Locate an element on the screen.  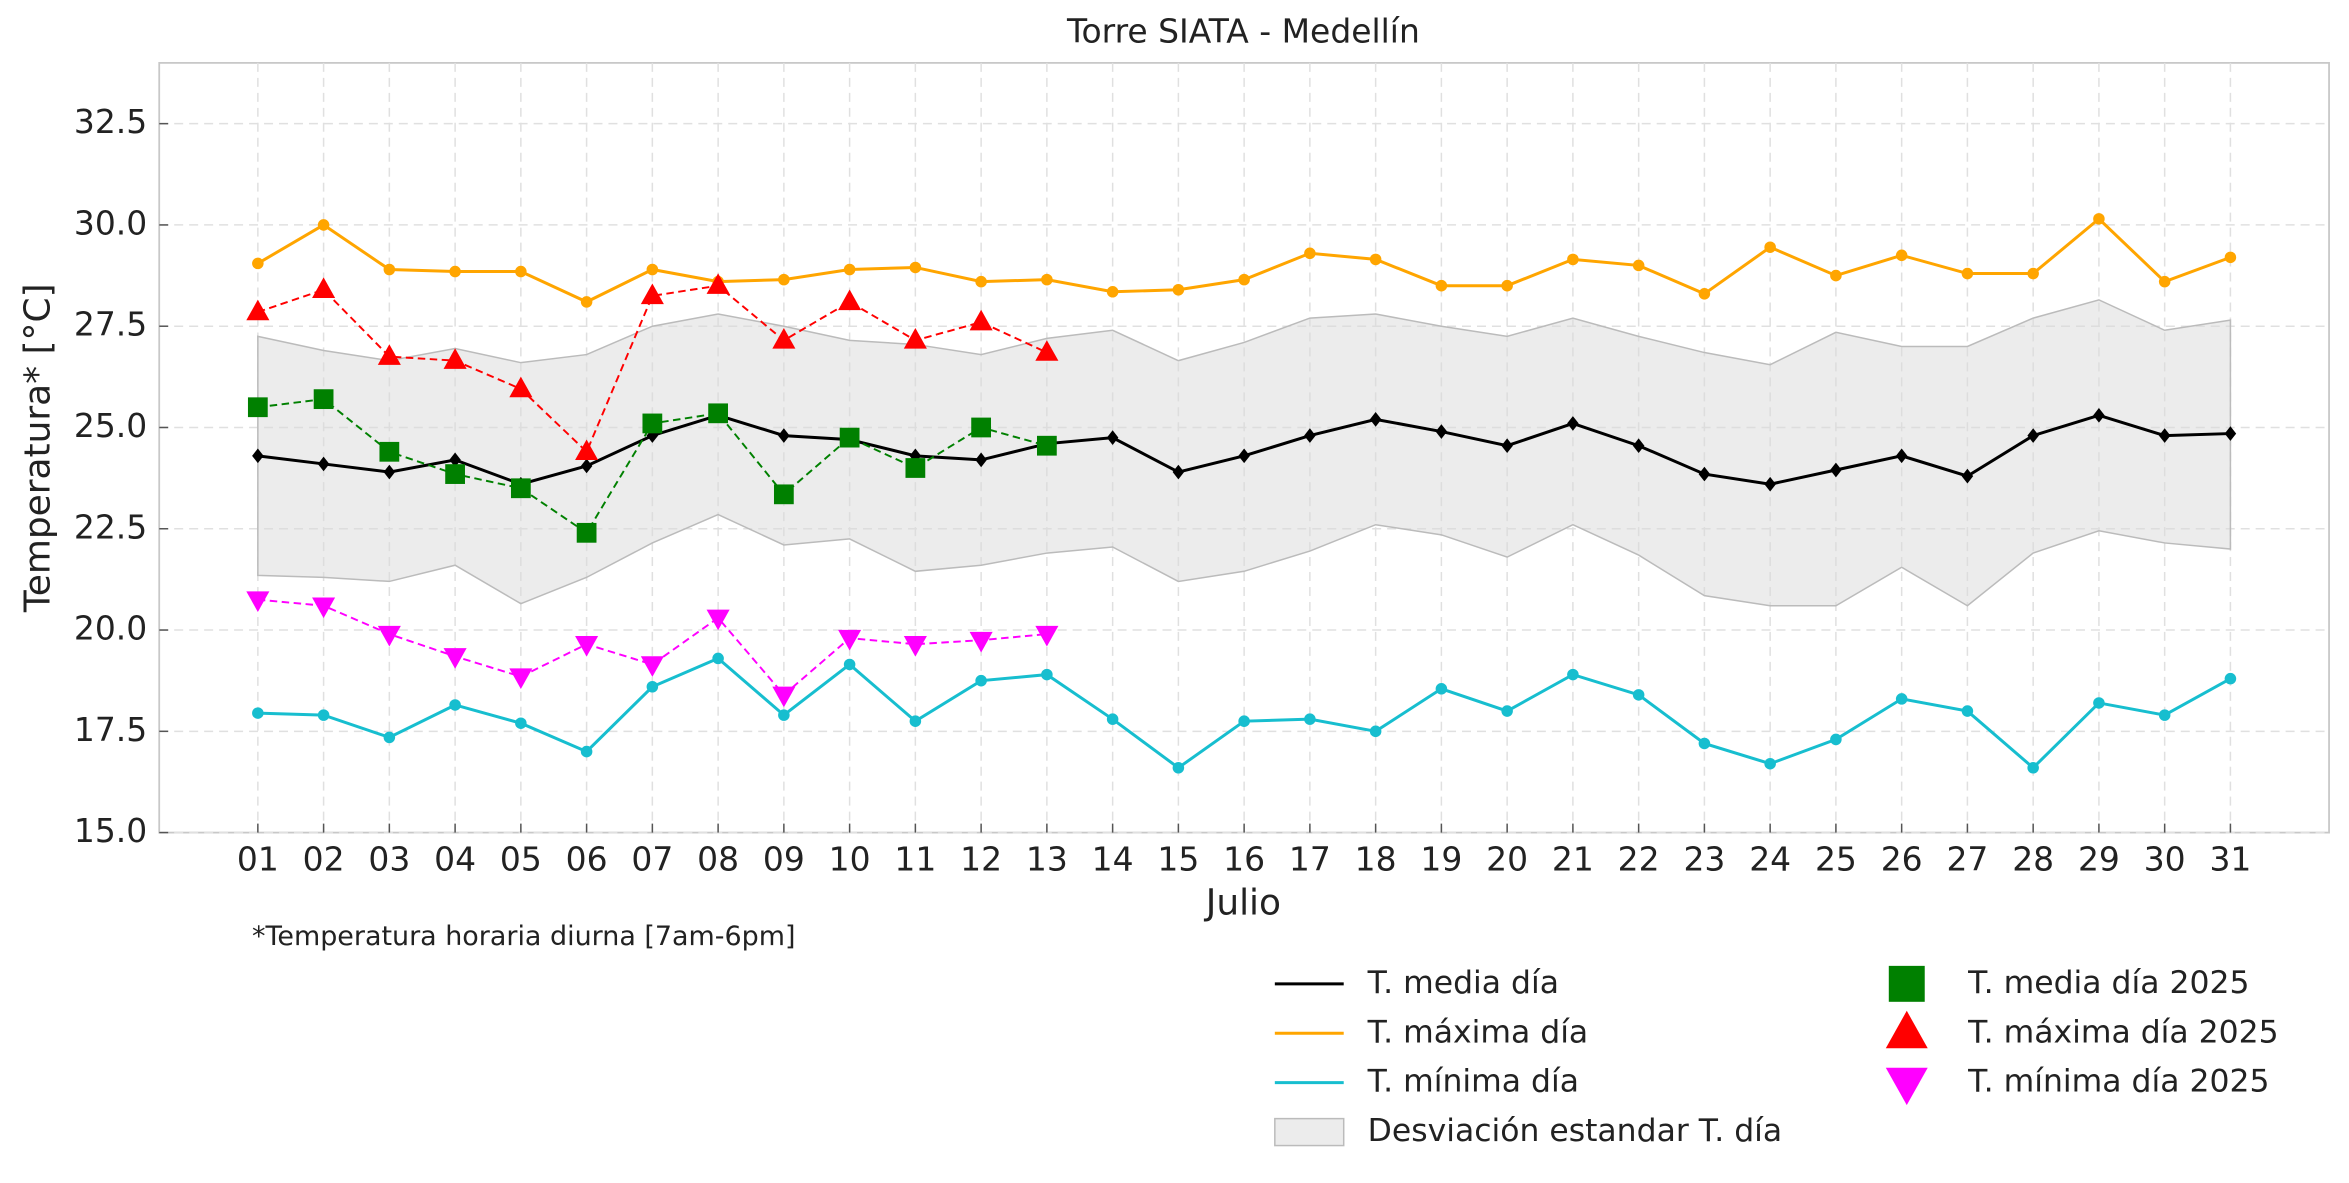
legend-label: T. media día 2025 is located at coordinates (2108, 983).